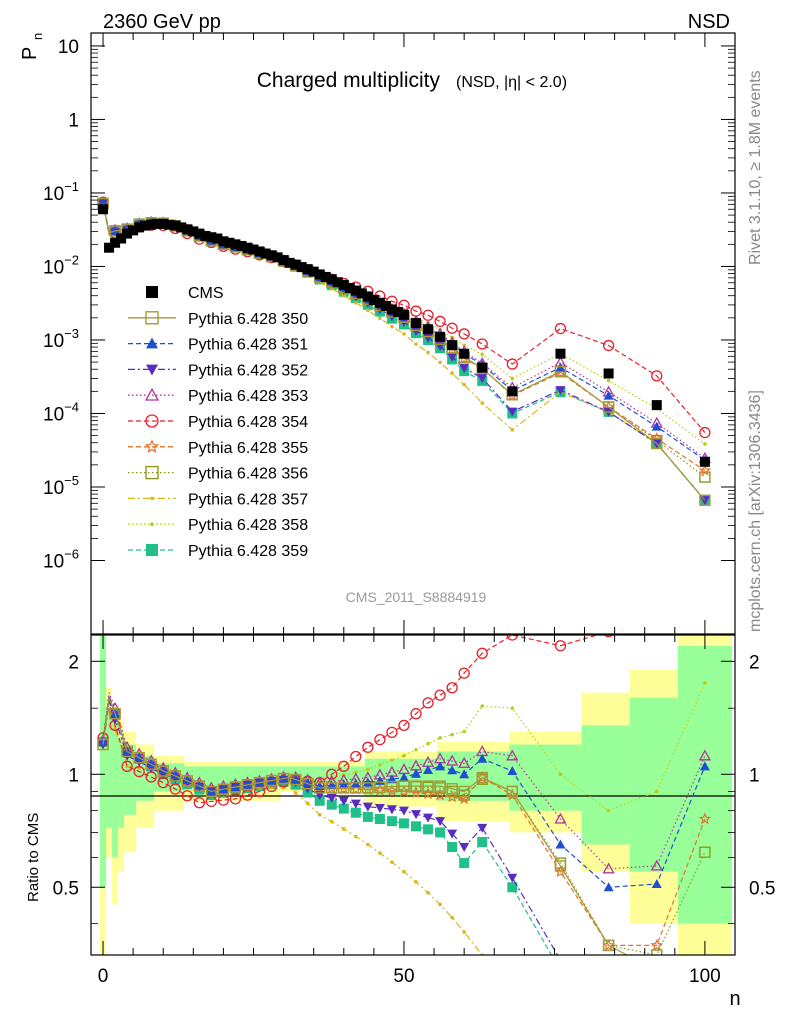 Image resolution: width=786 pixels, height=1024 pixels. I want to click on legend-entry: Pythia 6.428 354, so click(218, 422).